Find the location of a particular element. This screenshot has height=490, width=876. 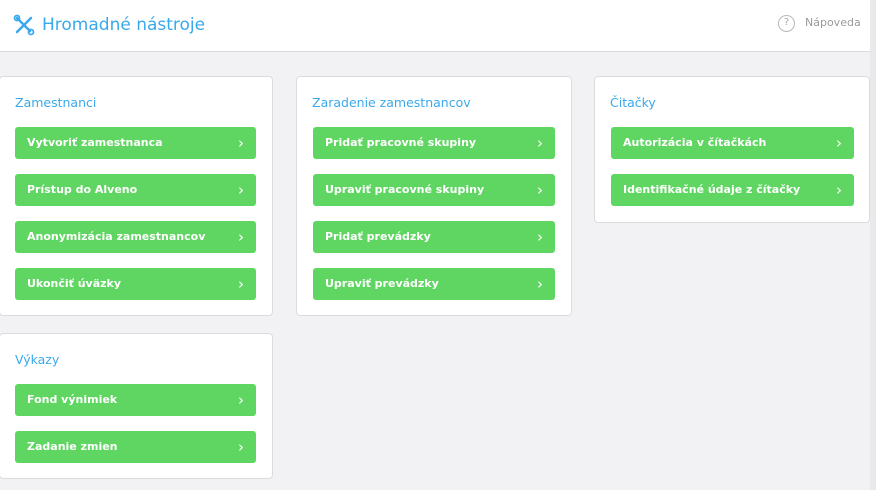

action-button: Identifikačné údaje z čítačky › is located at coordinates (732, 190).